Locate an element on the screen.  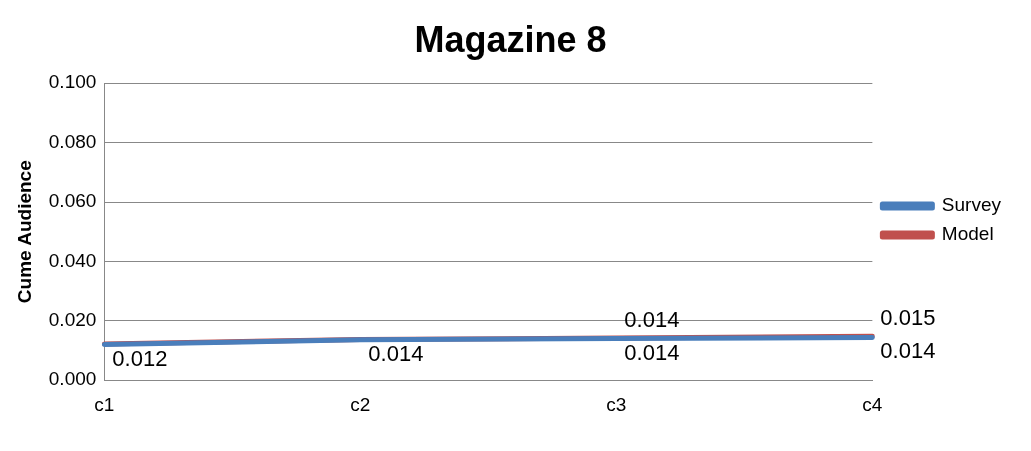
y-tick-label: 0.040 is located at coordinates (72, 260).